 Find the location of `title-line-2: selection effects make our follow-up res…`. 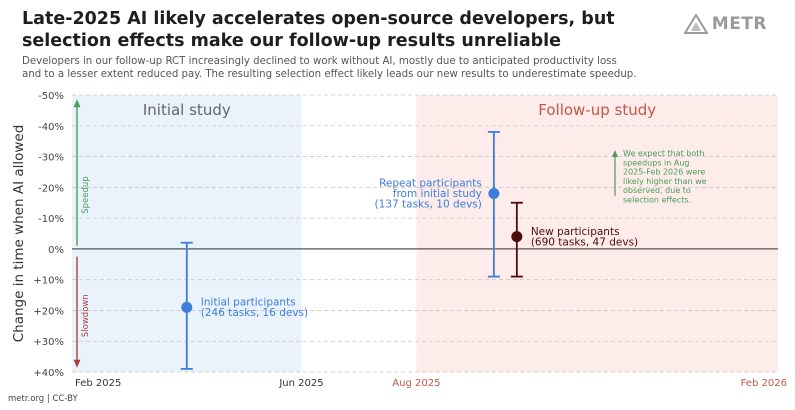

title-line-2: selection effects make our follow-up res… is located at coordinates (292, 41).